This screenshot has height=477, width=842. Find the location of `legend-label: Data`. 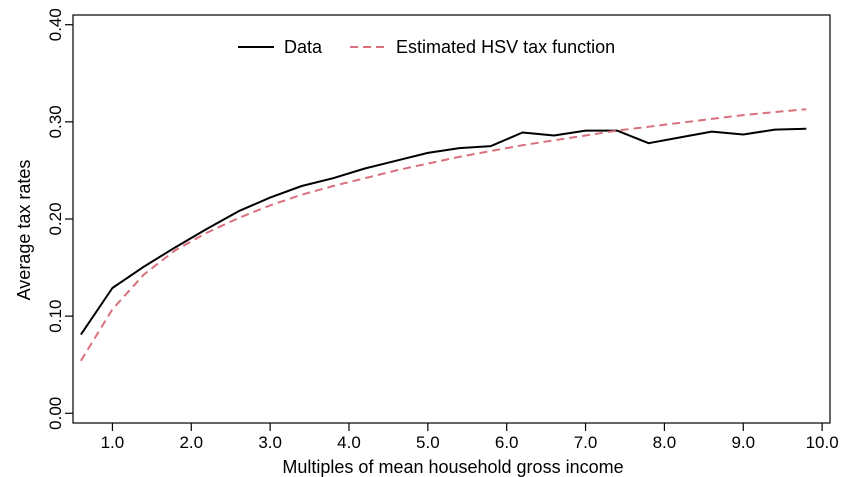

legend-label: Data is located at coordinates (303, 47).